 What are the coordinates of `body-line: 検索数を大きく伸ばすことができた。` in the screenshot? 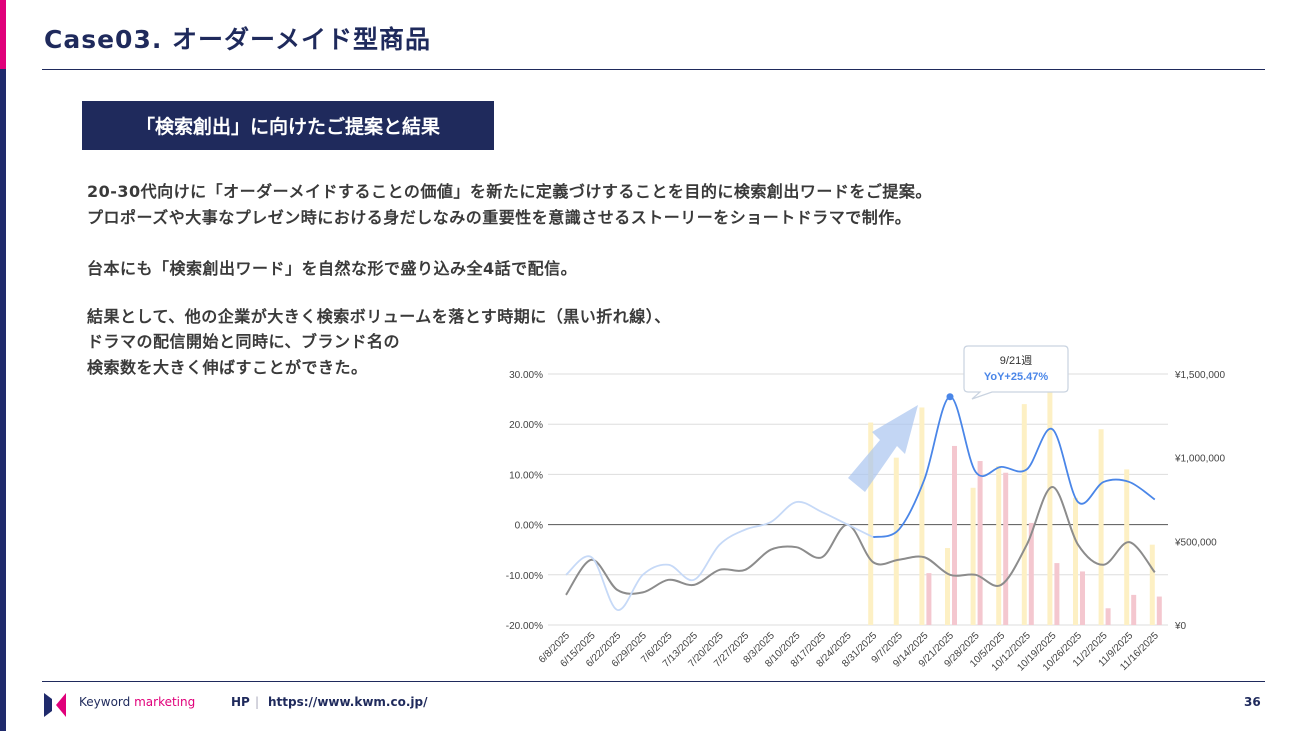 It's located at (227, 367).